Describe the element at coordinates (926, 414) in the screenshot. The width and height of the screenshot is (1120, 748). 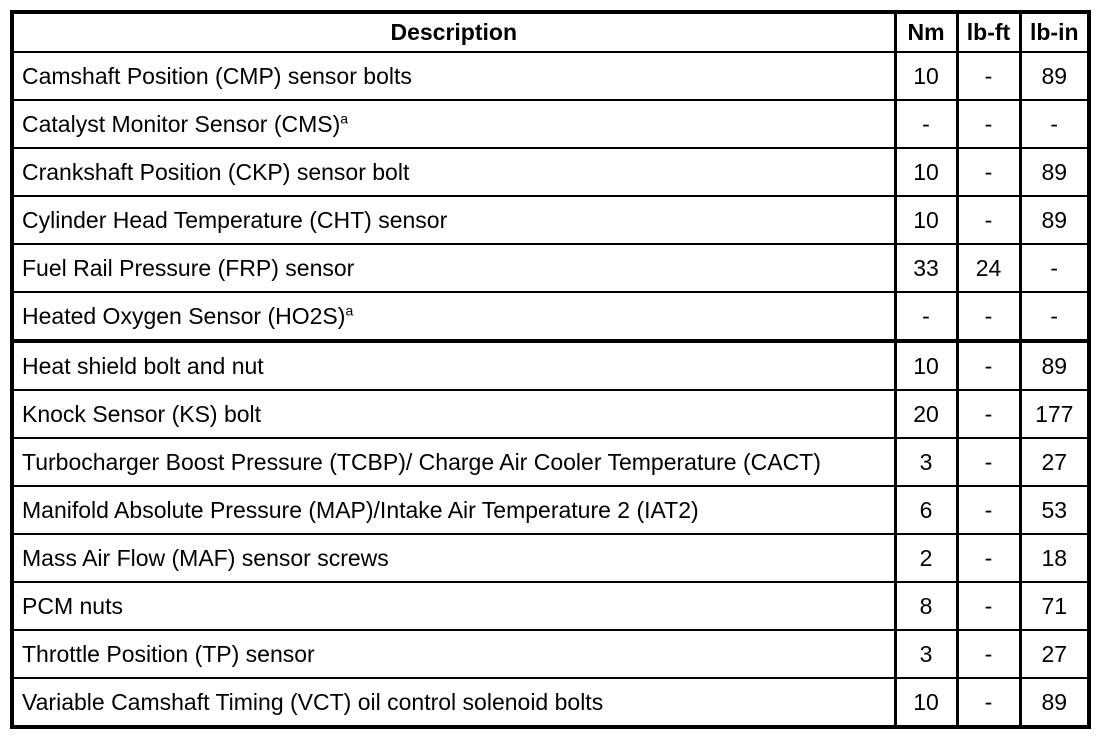
I see `row-nm-value: 20` at that location.